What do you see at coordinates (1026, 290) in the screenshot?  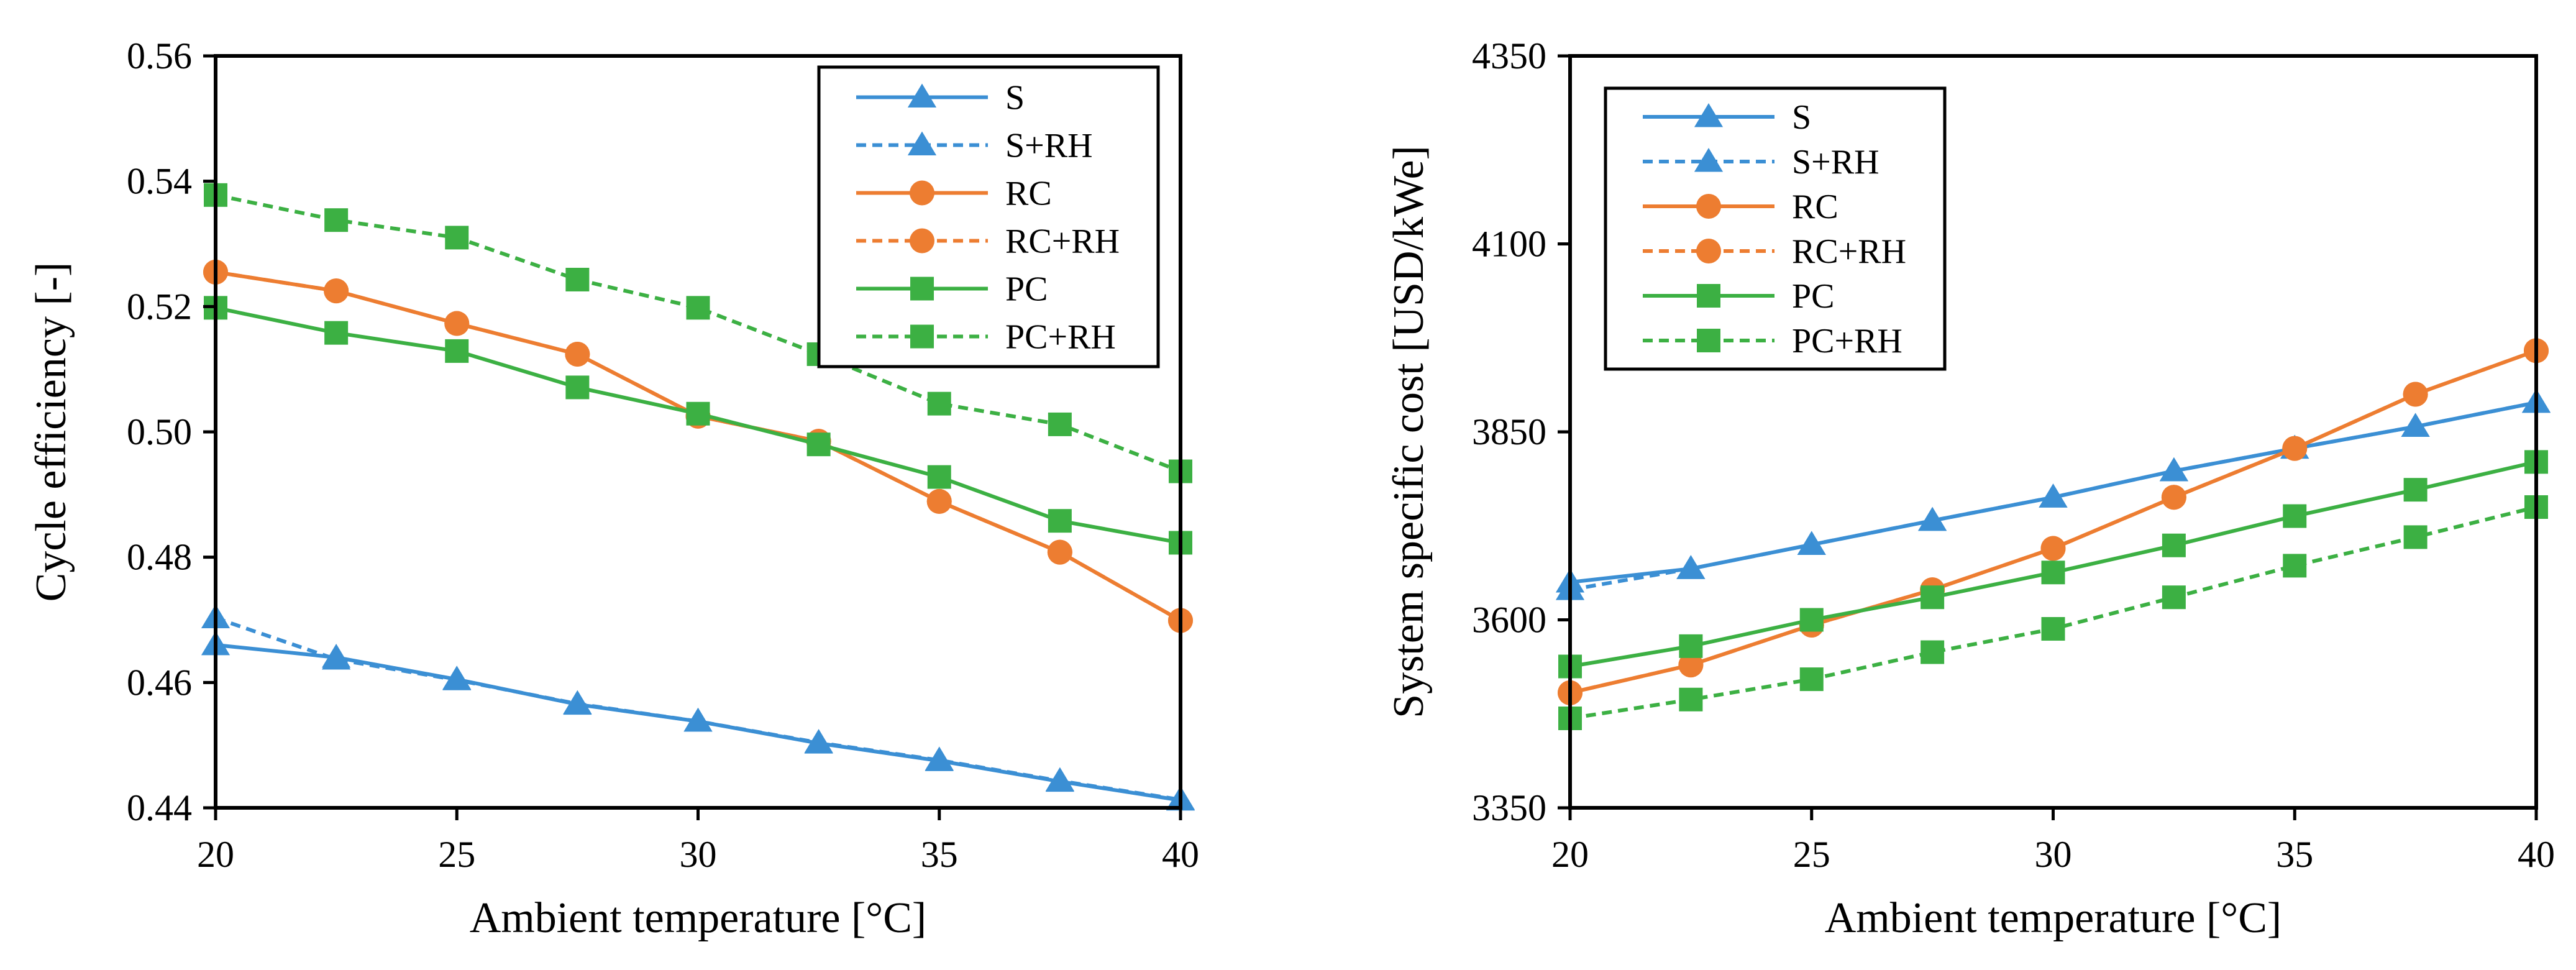 I see `legend-label-pc: PC` at bounding box center [1026, 290].